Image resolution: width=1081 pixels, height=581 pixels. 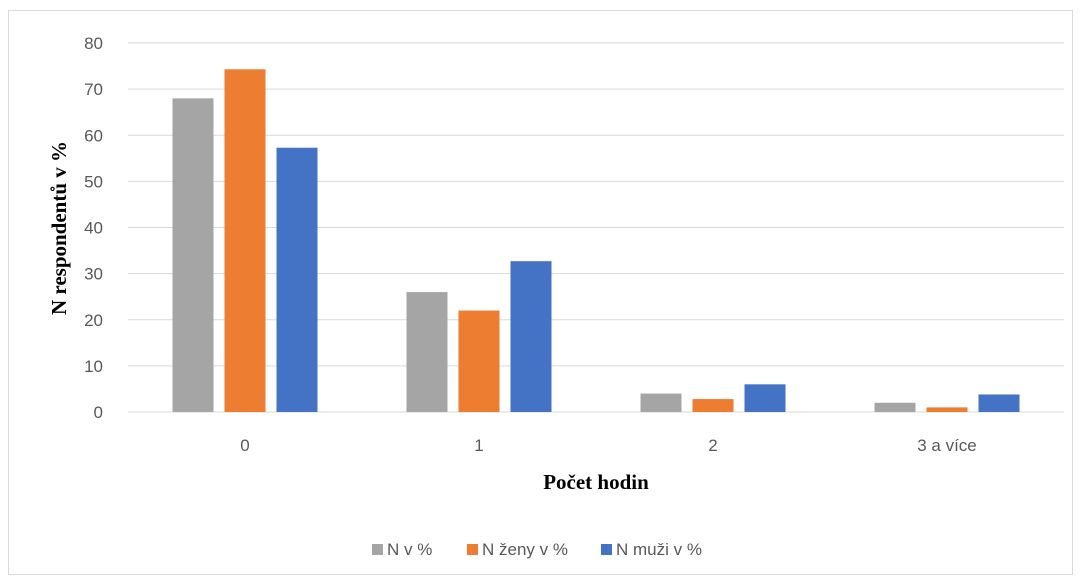 What do you see at coordinates (244, 445) in the screenshot?
I see `x-tick-label: 0` at bounding box center [244, 445].